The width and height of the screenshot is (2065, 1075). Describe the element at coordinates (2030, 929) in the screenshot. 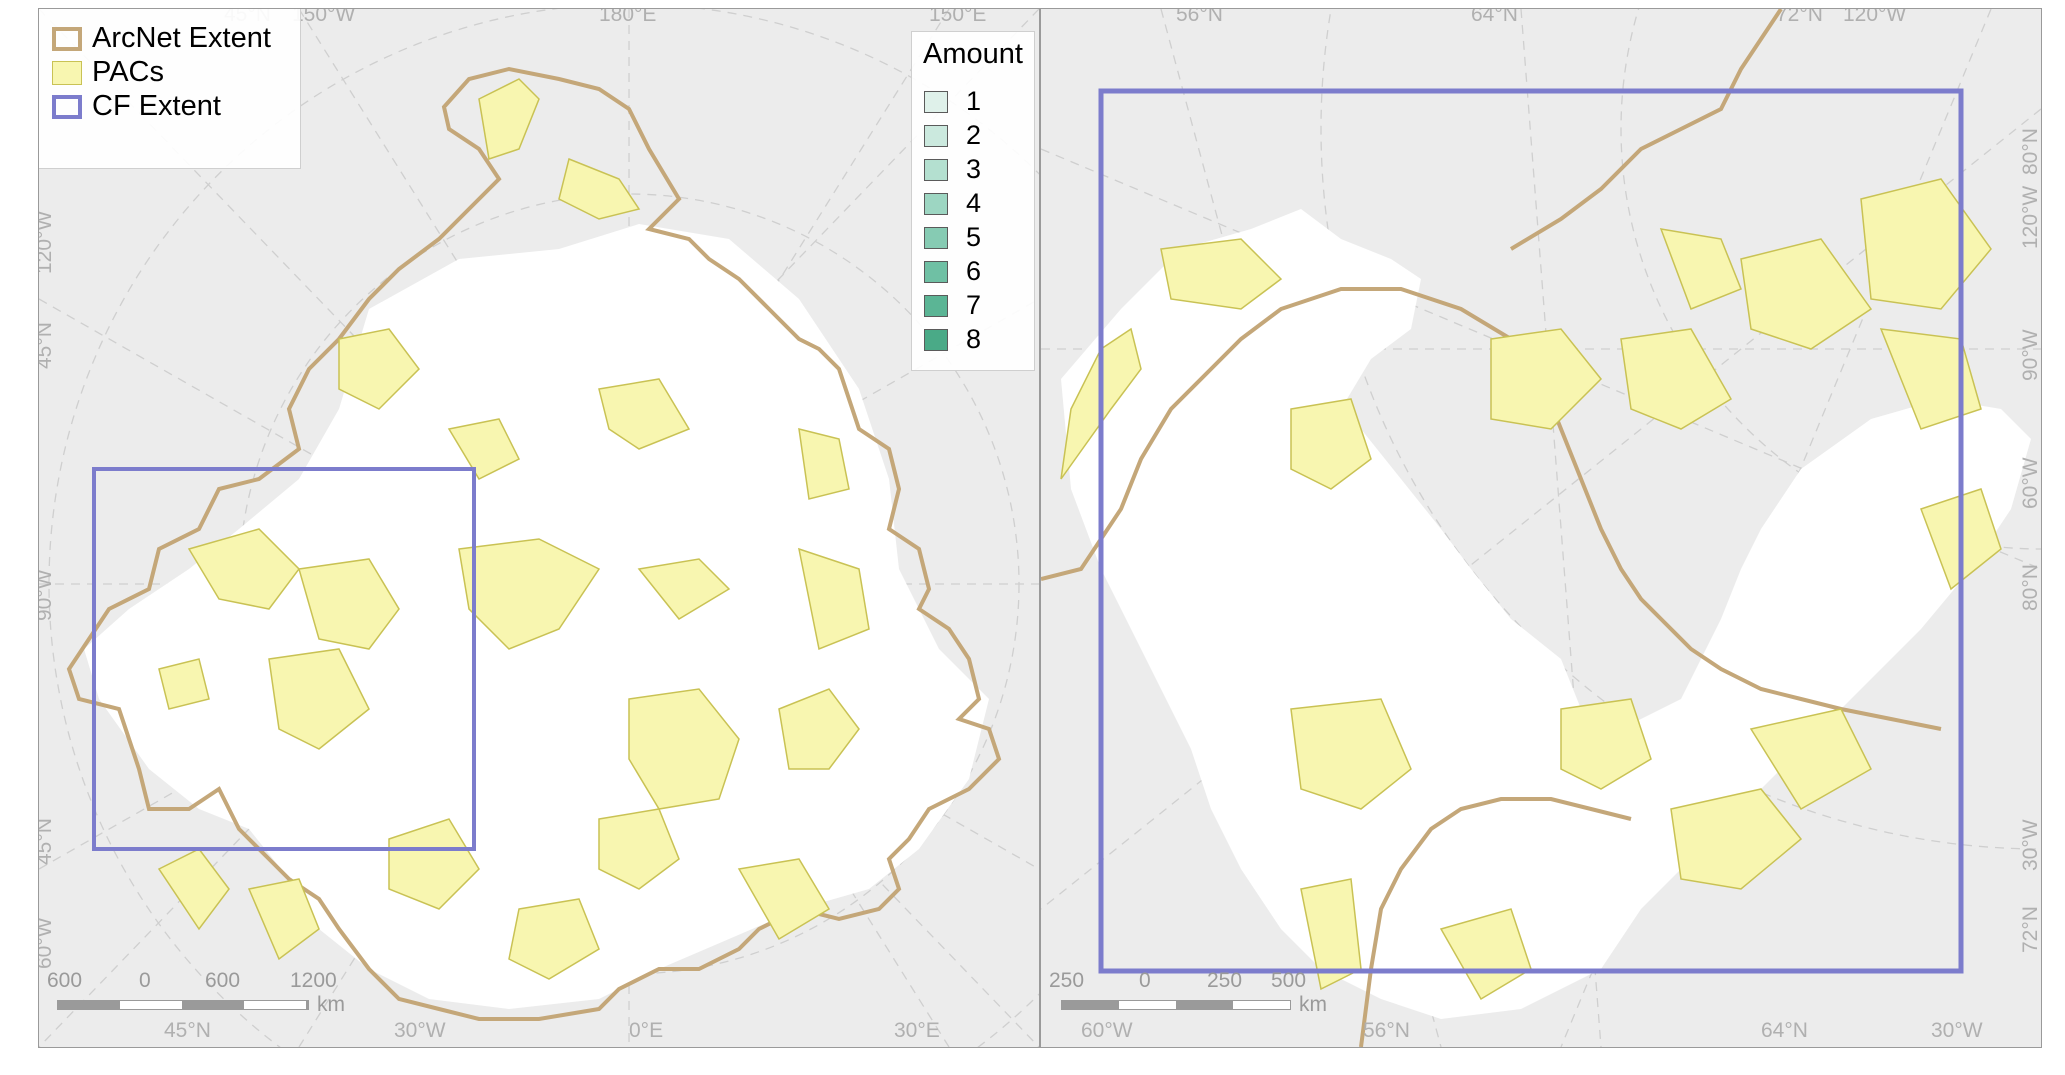

I see `right-label: 72°N` at that location.